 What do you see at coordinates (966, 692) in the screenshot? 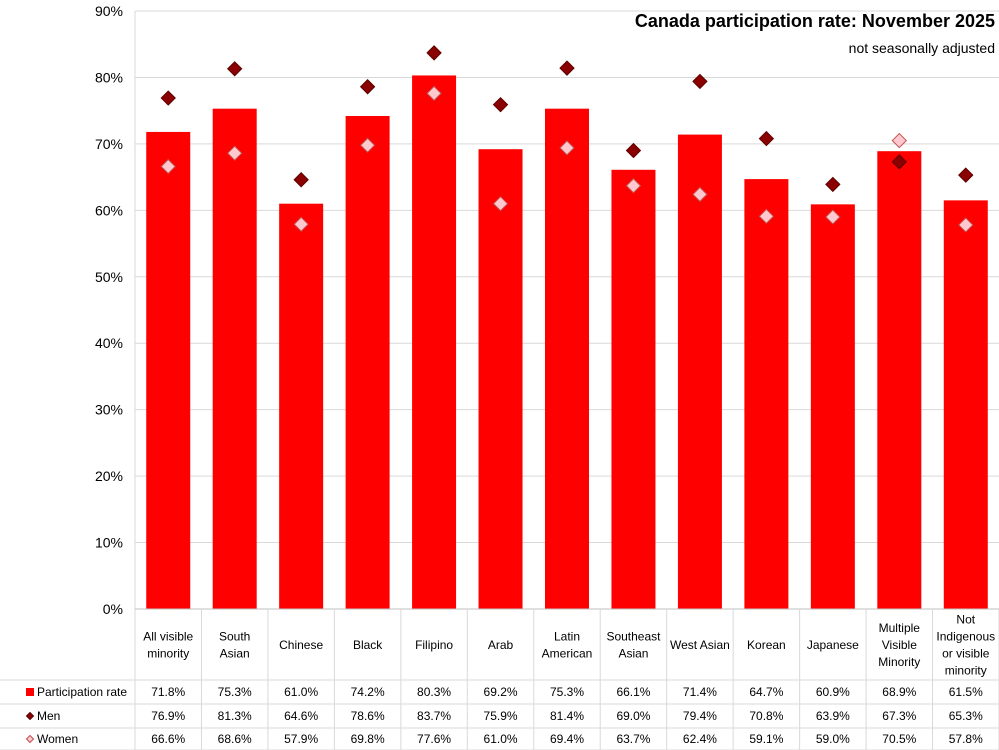
I see `table-cell: 61.5%` at bounding box center [966, 692].